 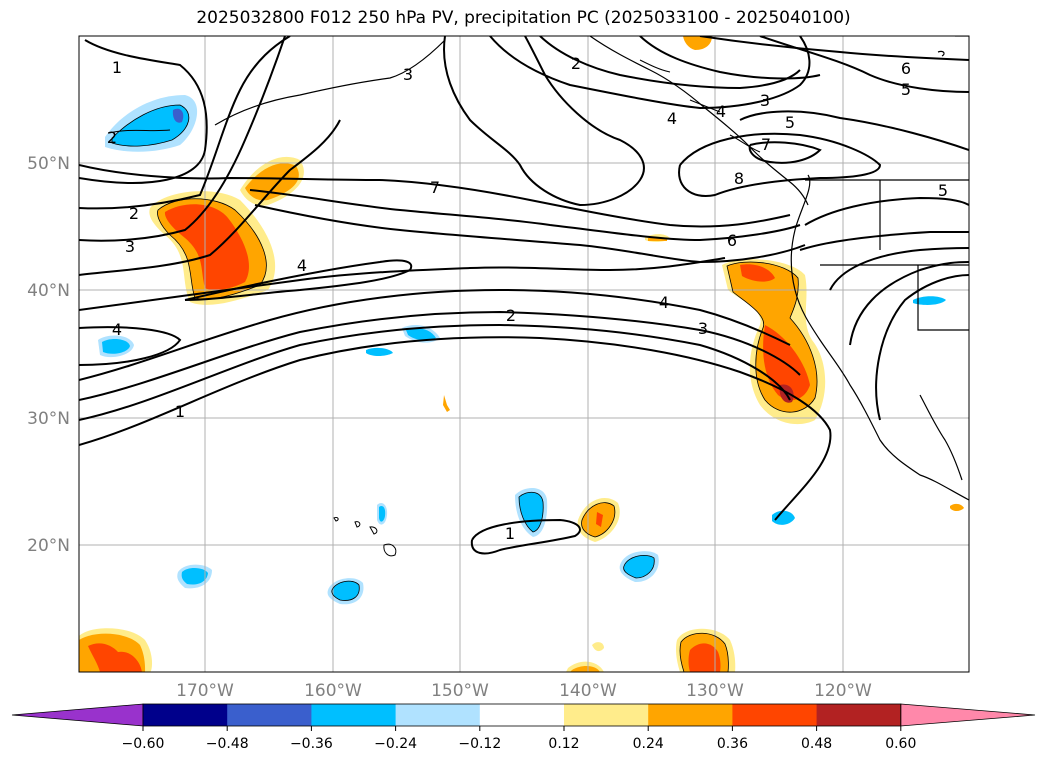 I want to click on lon-label: 140°W, so click(x=588, y=691).